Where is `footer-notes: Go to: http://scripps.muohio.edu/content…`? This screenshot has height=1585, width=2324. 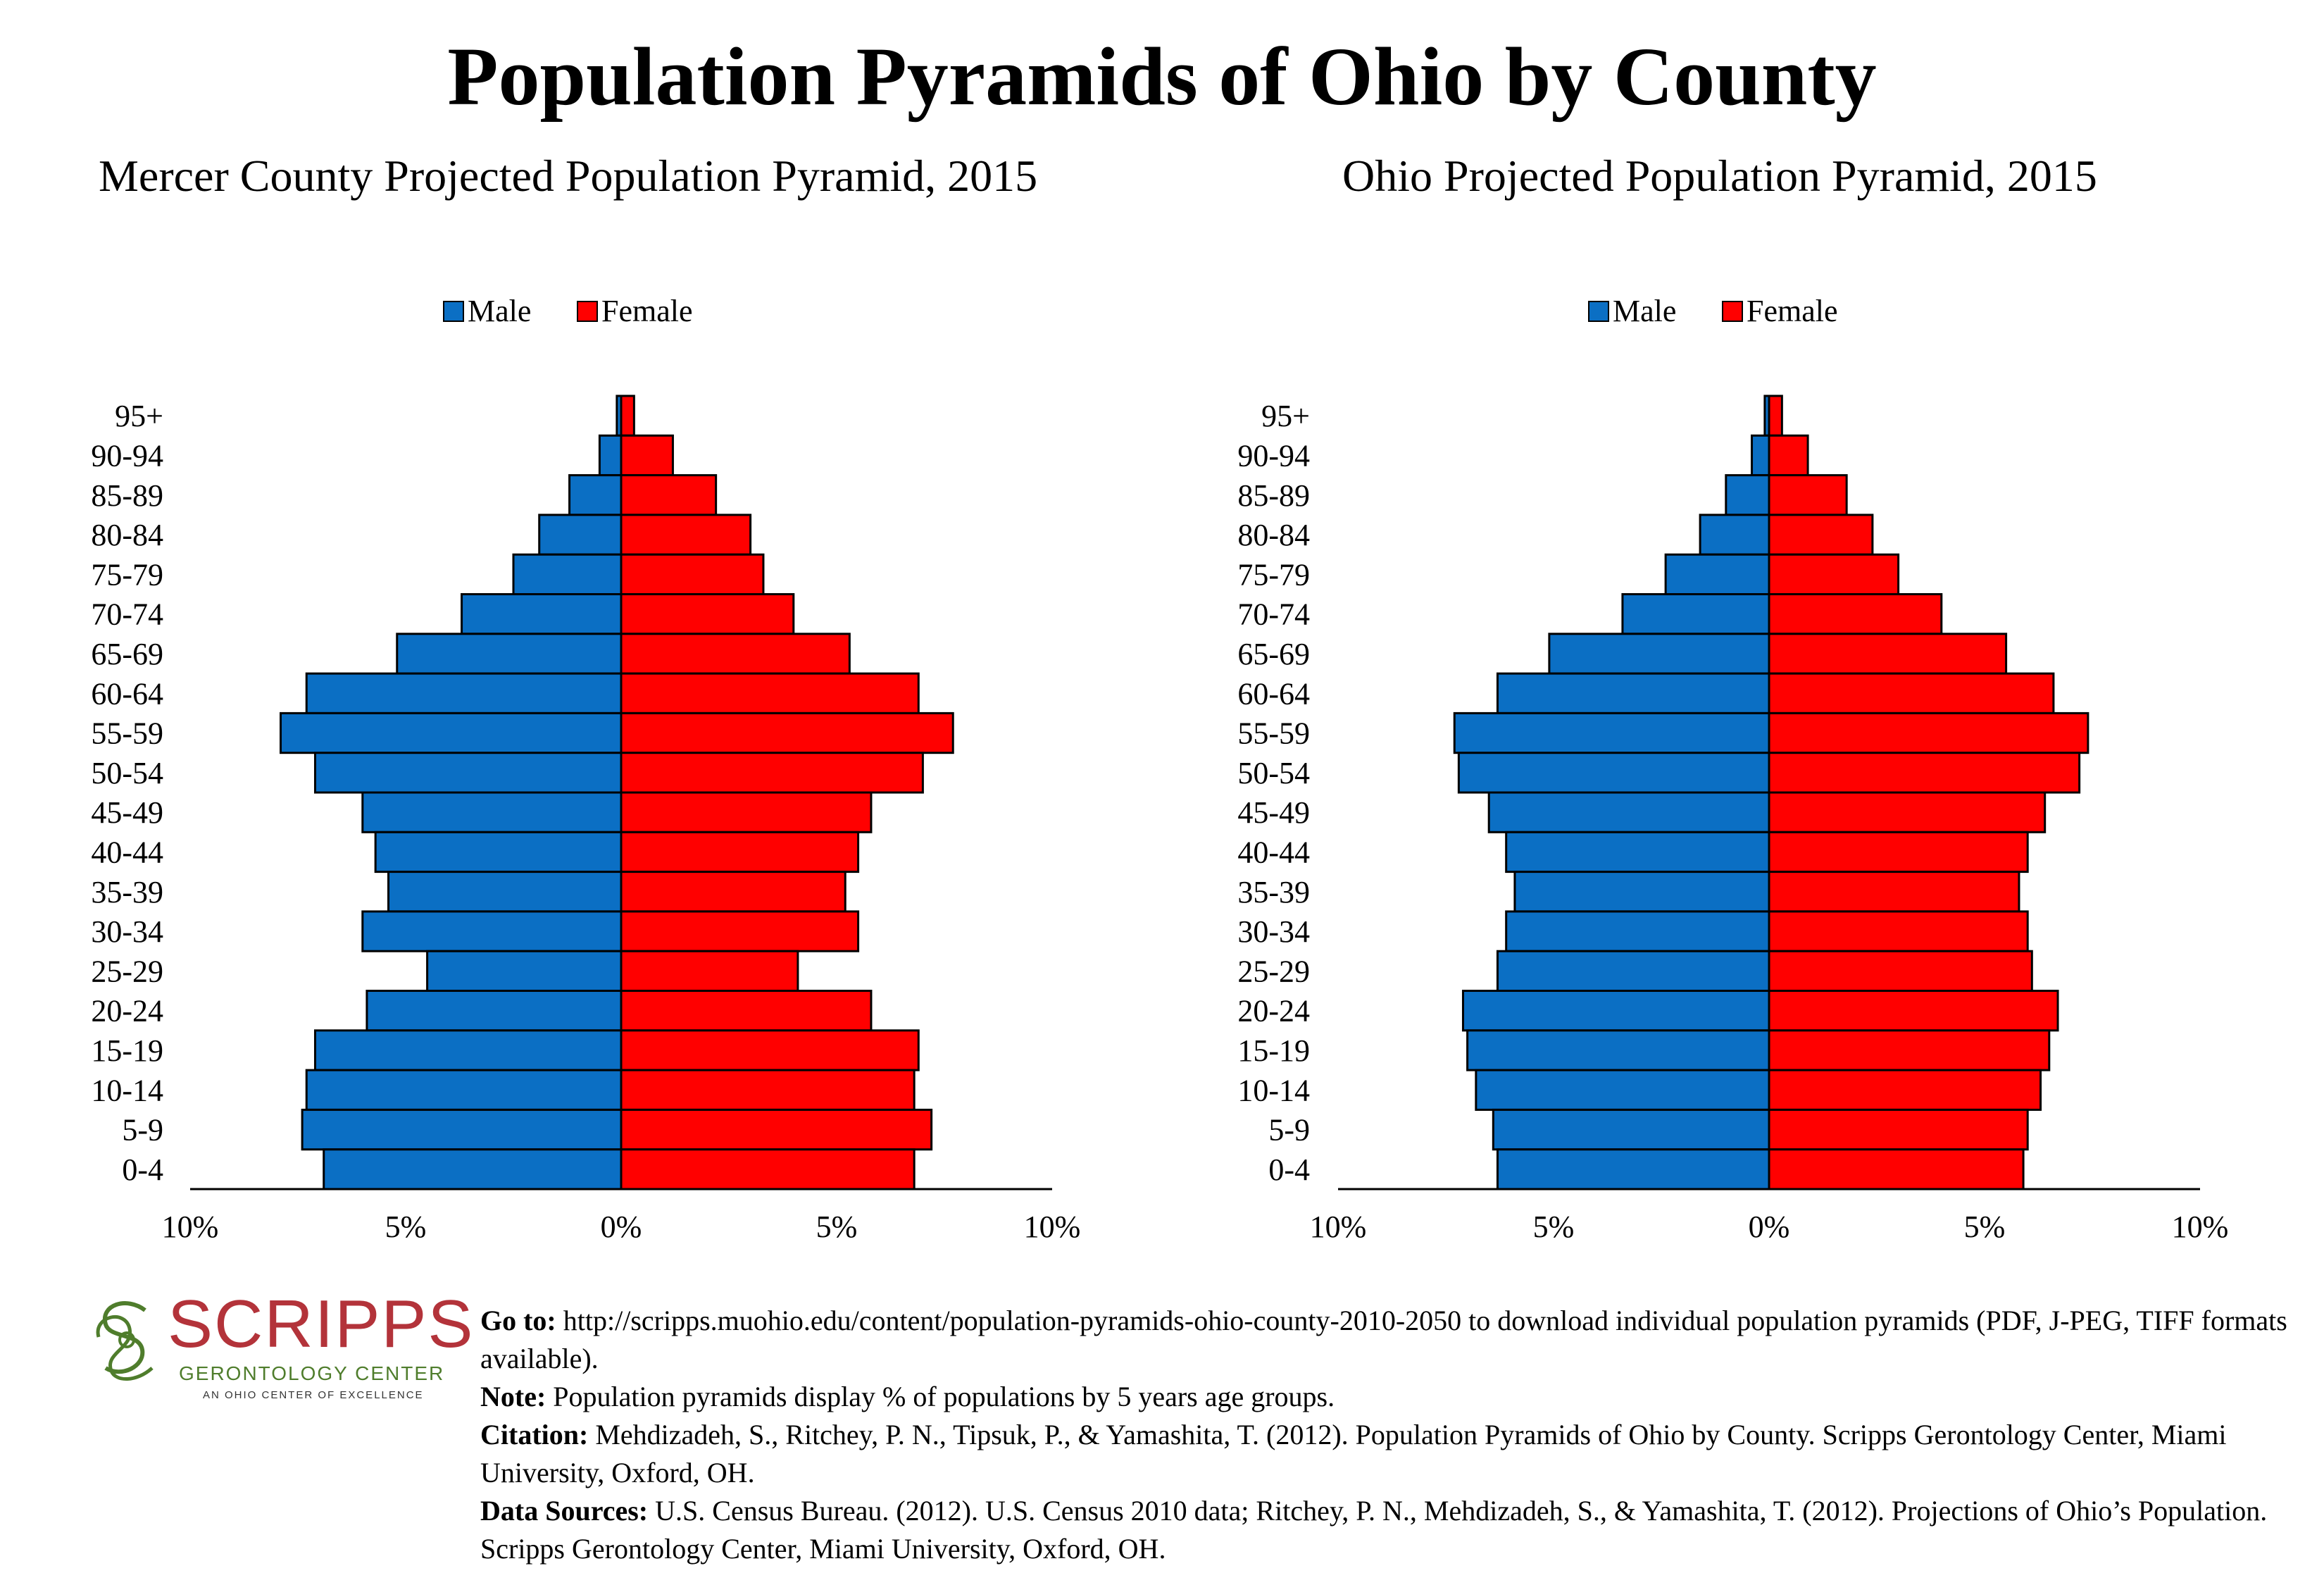 footer-notes: Go to: http://scripps.muohio.edu/content… is located at coordinates (1392, 1435).